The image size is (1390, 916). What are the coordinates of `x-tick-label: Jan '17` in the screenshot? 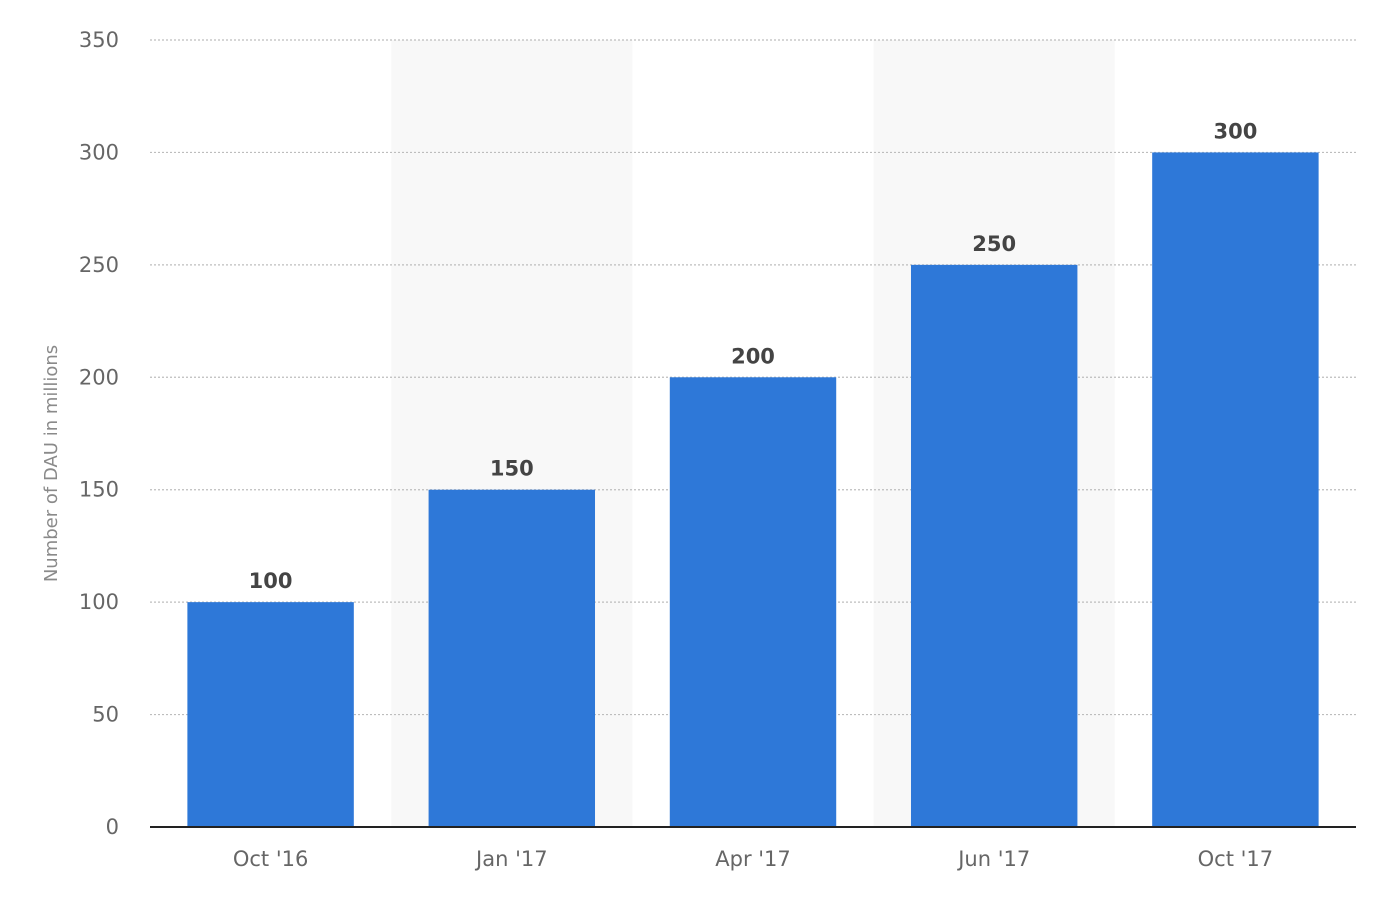 It's located at (511, 859).